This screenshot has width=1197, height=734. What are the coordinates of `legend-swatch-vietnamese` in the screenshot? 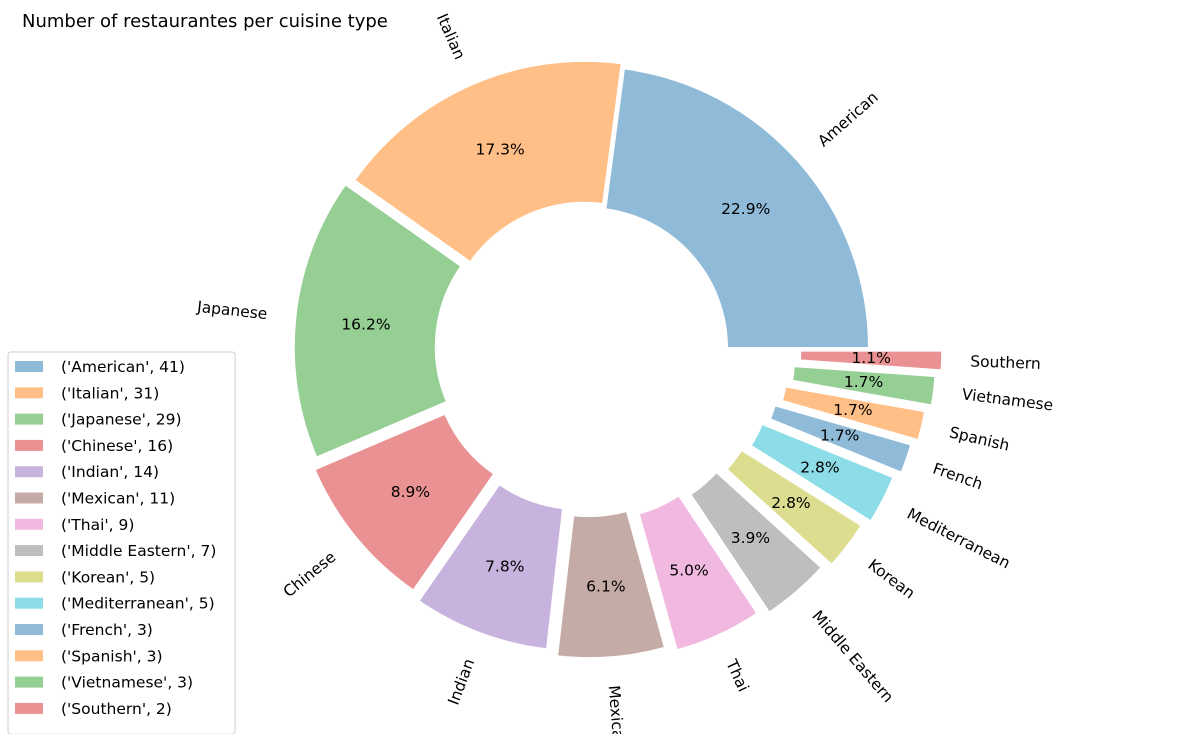 It's located at (29, 682).